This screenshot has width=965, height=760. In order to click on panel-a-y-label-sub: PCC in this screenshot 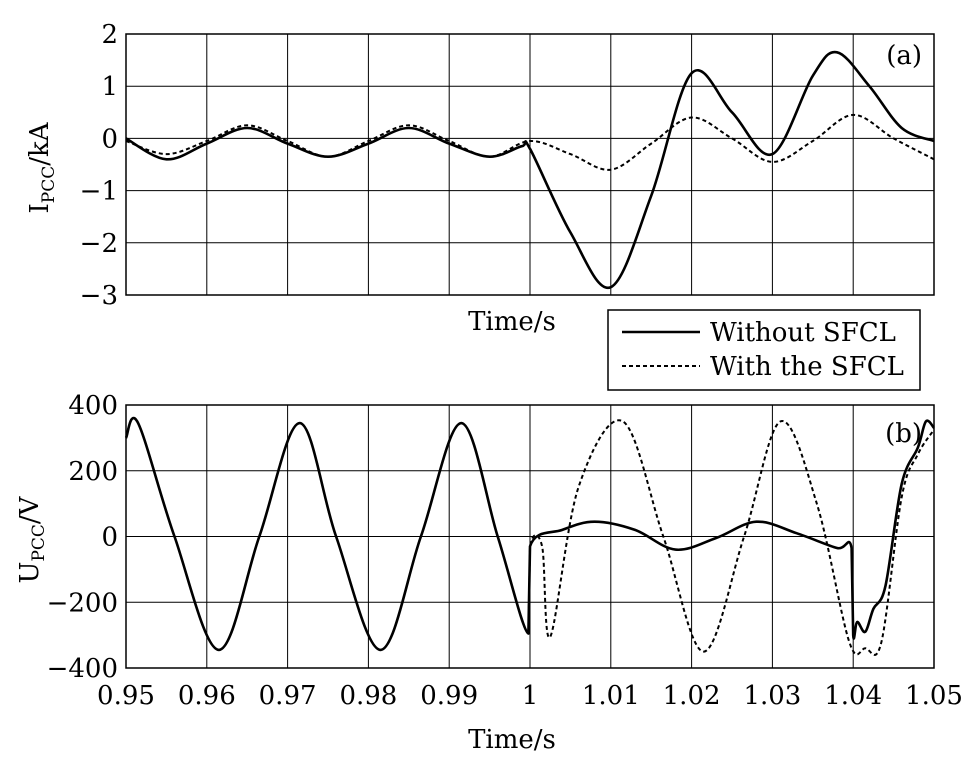, I will do `click(49, 184)`.